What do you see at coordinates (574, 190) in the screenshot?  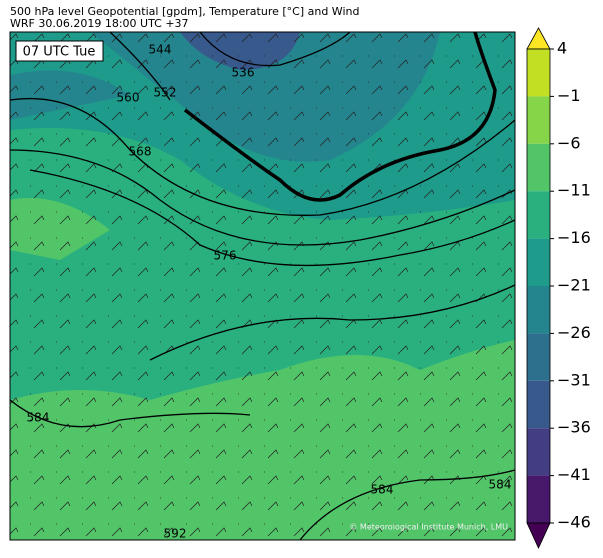 I see `colorbar-tick-label: −11` at bounding box center [574, 190].